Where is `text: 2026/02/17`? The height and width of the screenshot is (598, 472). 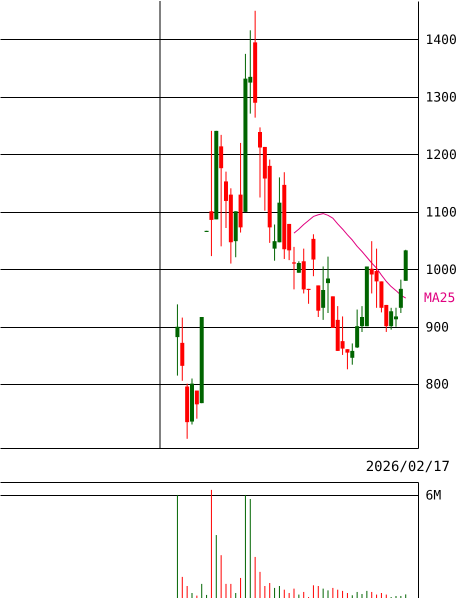 text: 2026/02/17 is located at coordinates (408, 467).